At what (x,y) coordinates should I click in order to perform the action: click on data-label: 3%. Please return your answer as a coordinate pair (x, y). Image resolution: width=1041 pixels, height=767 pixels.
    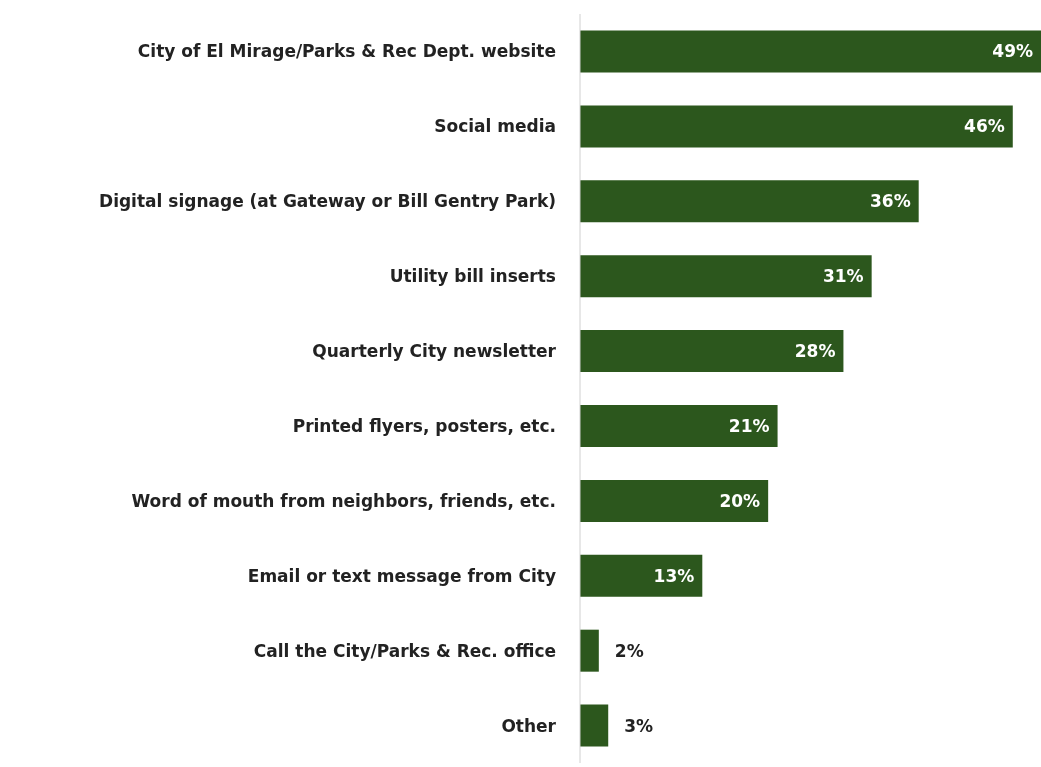
    Looking at the image, I should click on (639, 725).